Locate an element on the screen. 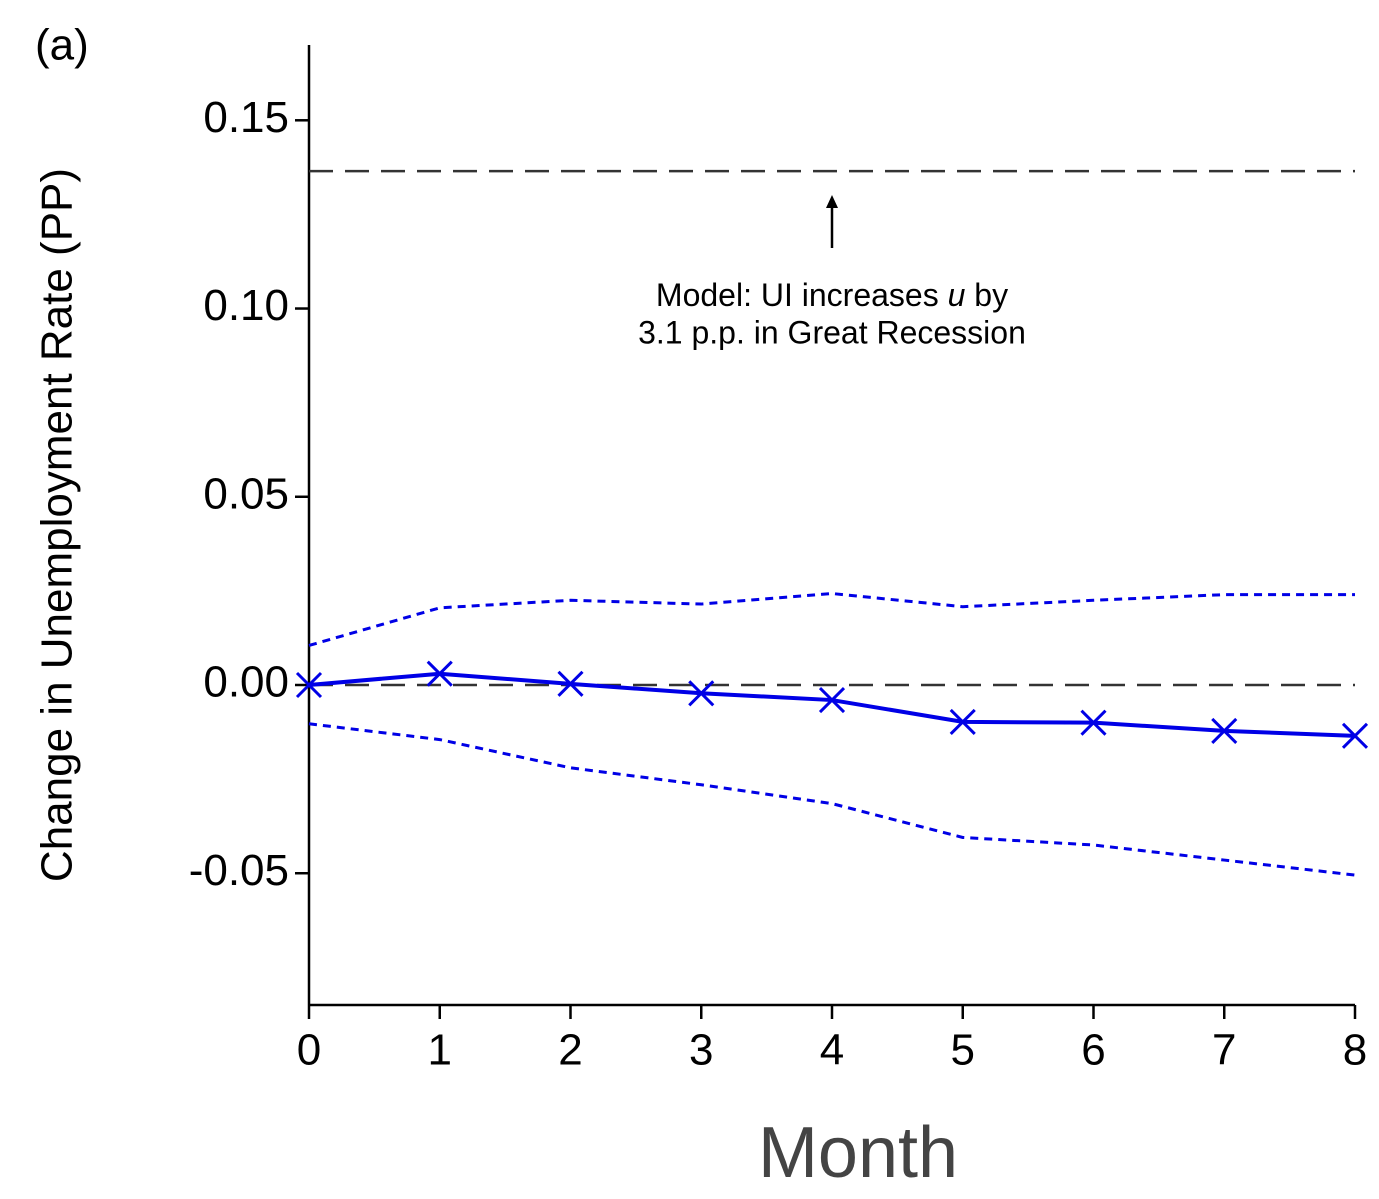 This screenshot has height=1199, width=1379. x-tick-label: 7 is located at coordinates (1224, 1050).